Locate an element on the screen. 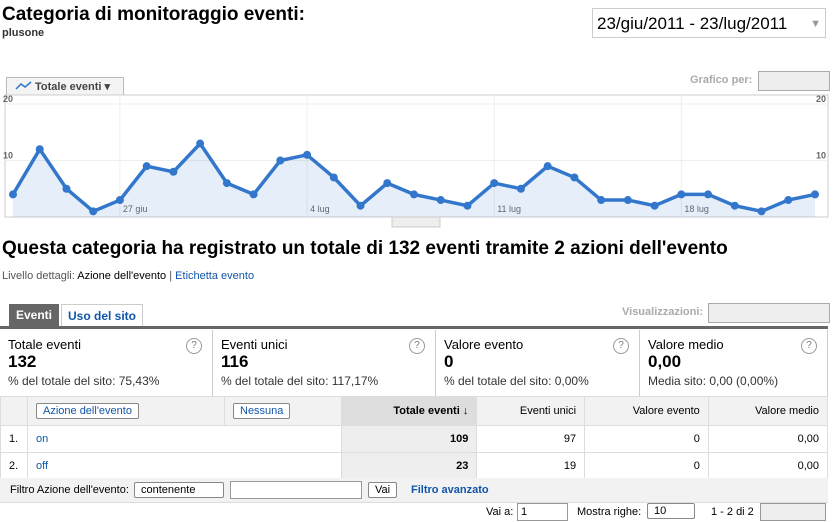 The width and height of the screenshot is (835, 522). column-header: Eventi unici is located at coordinates (531, 411).